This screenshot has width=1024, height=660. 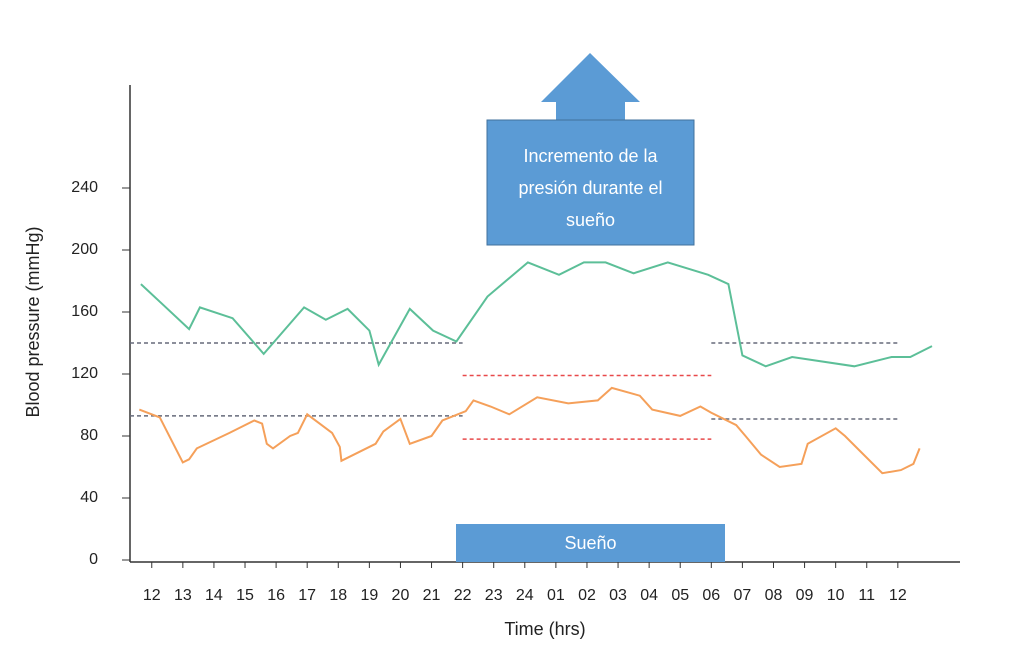 I want to click on y-tick-label: 160, so click(x=84, y=311).